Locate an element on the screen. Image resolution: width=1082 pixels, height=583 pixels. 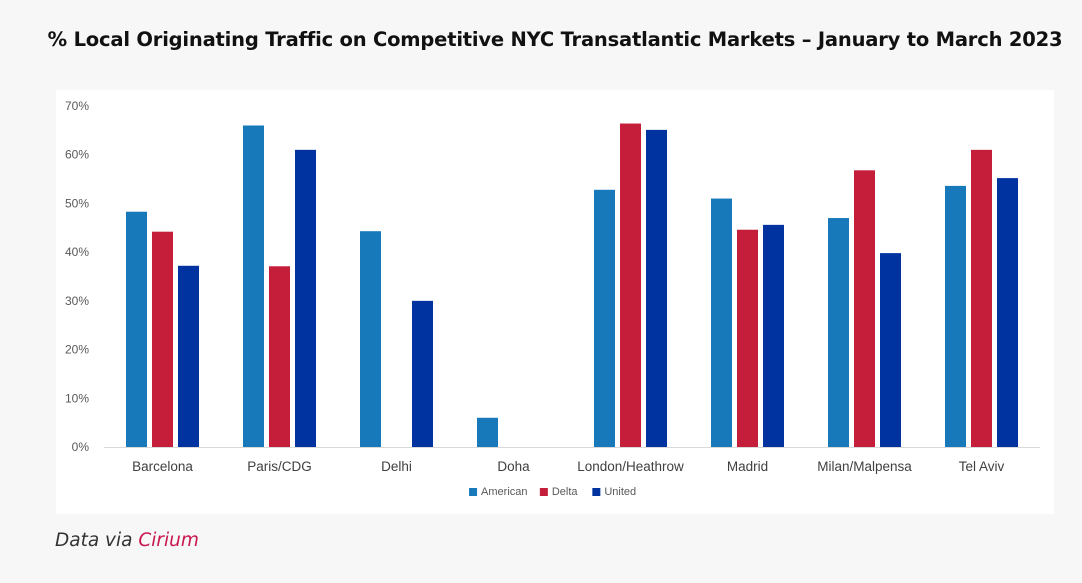
caption-prefix: Data via is located at coordinates (94, 540).